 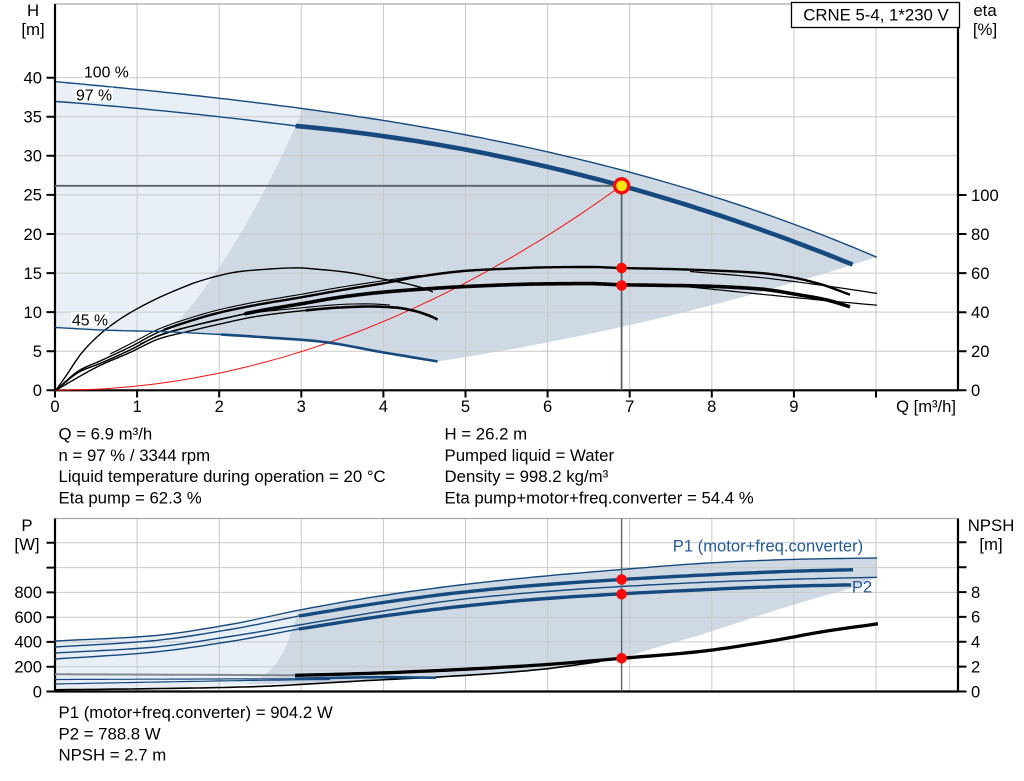 What do you see at coordinates (94, 96) in the screenshot?
I see `svg-text: 97 %` at bounding box center [94, 96].